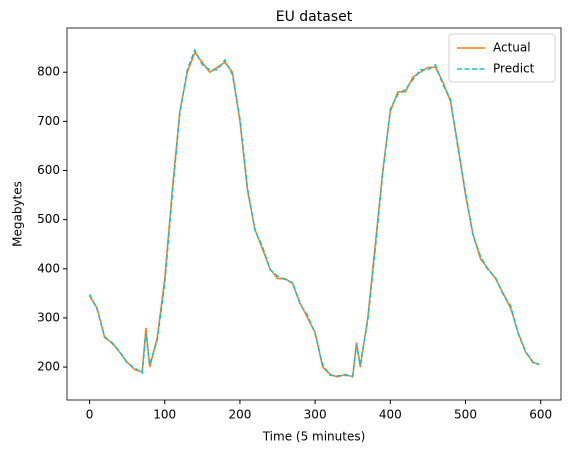 The height and width of the screenshot is (453, 571). Describe the element at coordinates (48, 72) in the screenshot. I see `y-tick-label: 800` at that location.